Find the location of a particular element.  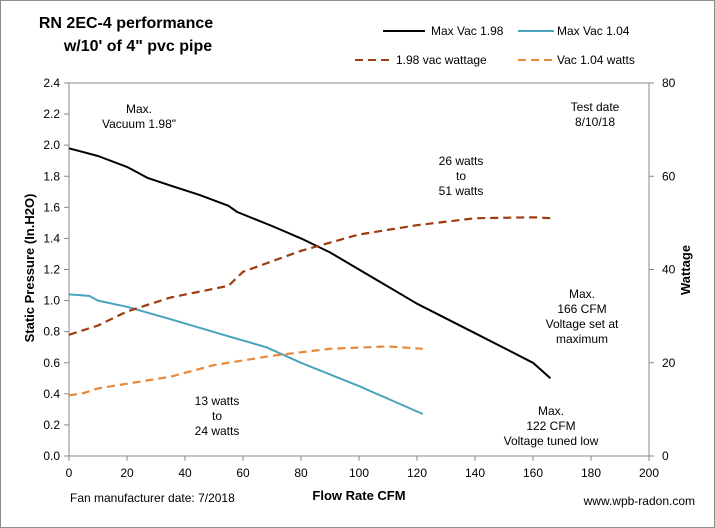

annotation-2: Test date 8/10/18 is located at coordinates (595, 114).